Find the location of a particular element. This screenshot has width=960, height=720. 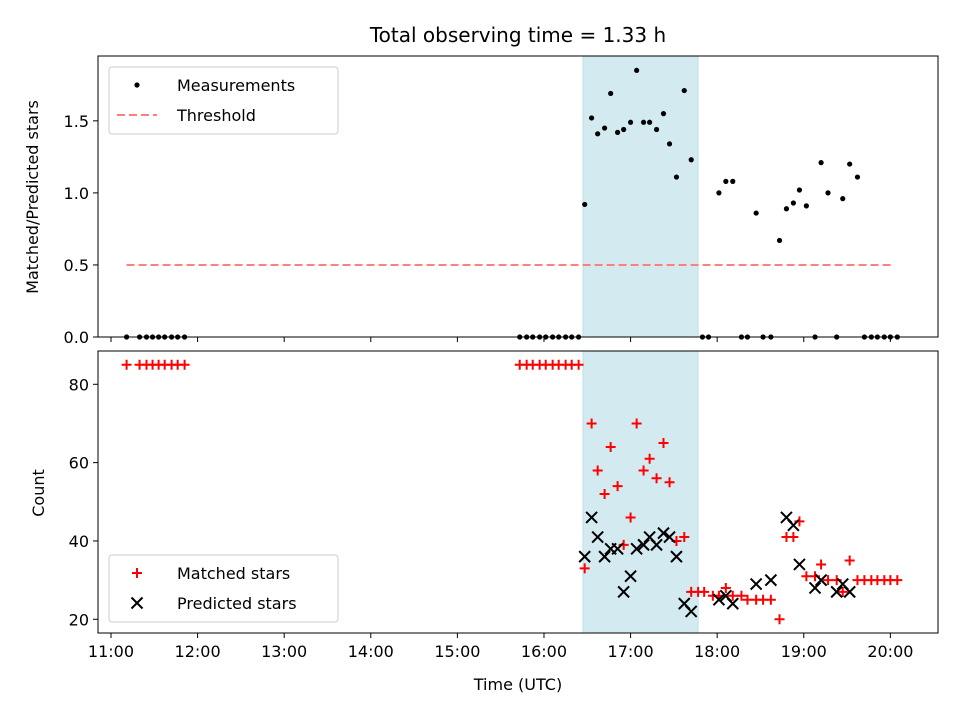

x-tick-label: 14:00 is located at coordinates (371, 651).